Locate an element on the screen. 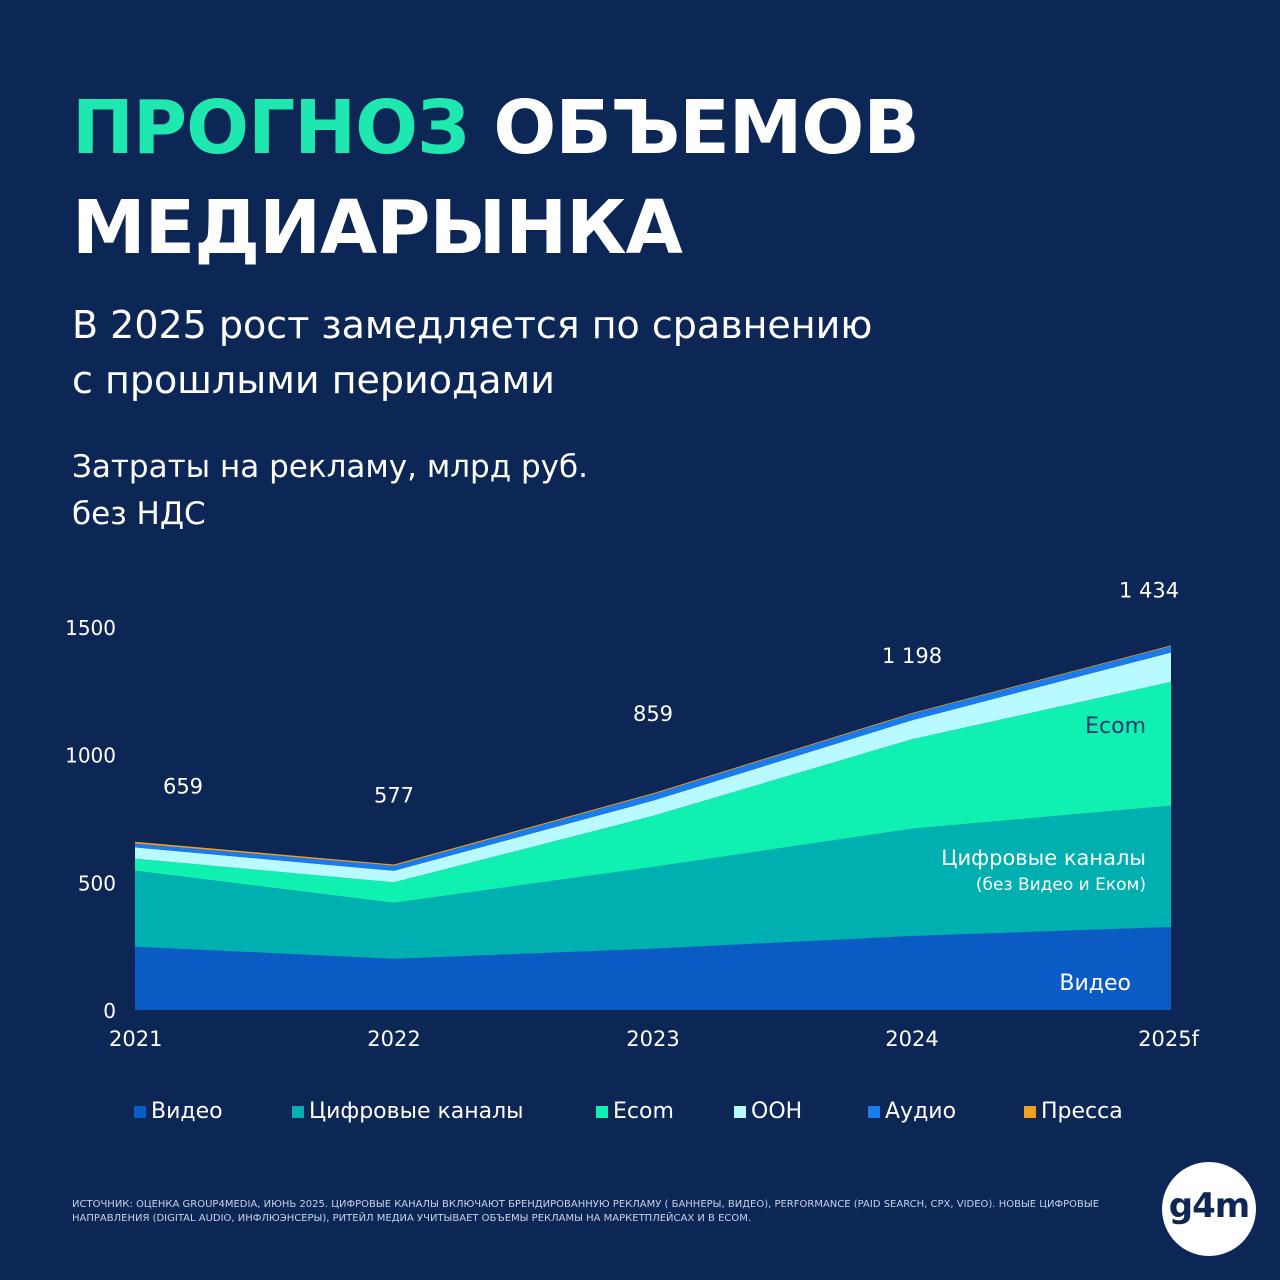  total-labels: 659 577 859 1 198 1 434 is located at coordinates (671, 692).